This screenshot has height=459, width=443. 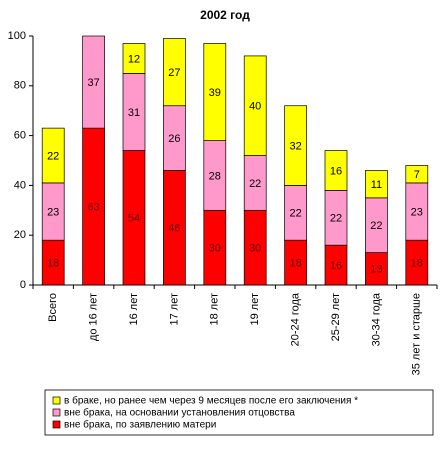 What do you see at coordinates (134, 113) in the screenshot?
I see `value-label: 31` at bounding box center [134, 113].